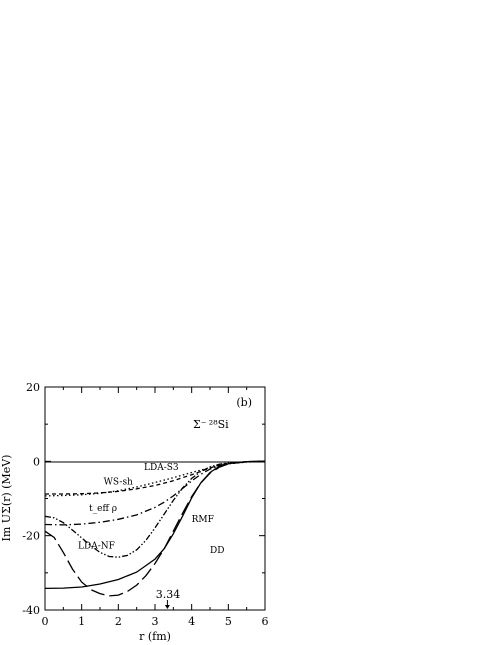  I want to click on x-tick-label: 1, so click(81, 621).